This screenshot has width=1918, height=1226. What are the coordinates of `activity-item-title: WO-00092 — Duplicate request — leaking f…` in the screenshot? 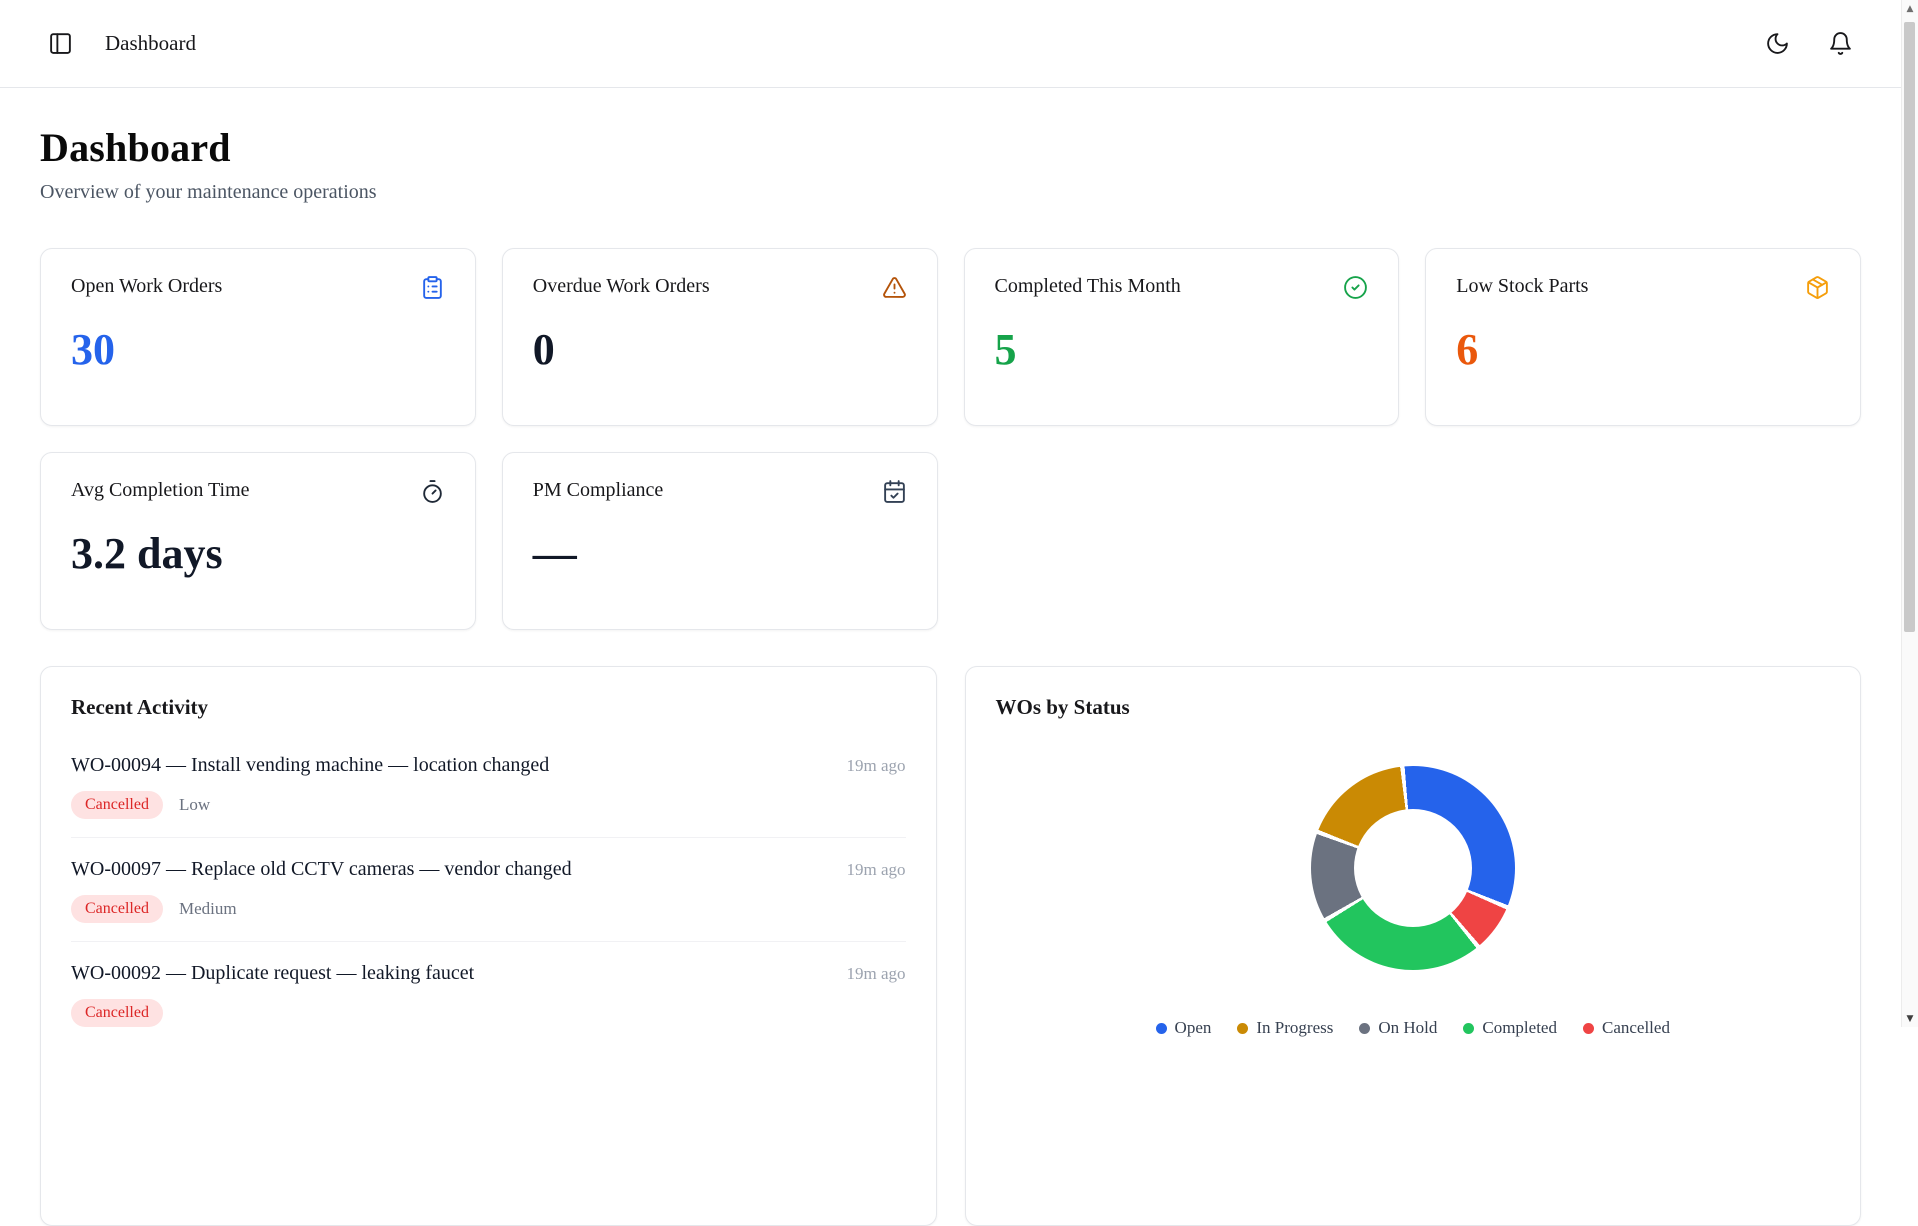 It's located at (273, 973).